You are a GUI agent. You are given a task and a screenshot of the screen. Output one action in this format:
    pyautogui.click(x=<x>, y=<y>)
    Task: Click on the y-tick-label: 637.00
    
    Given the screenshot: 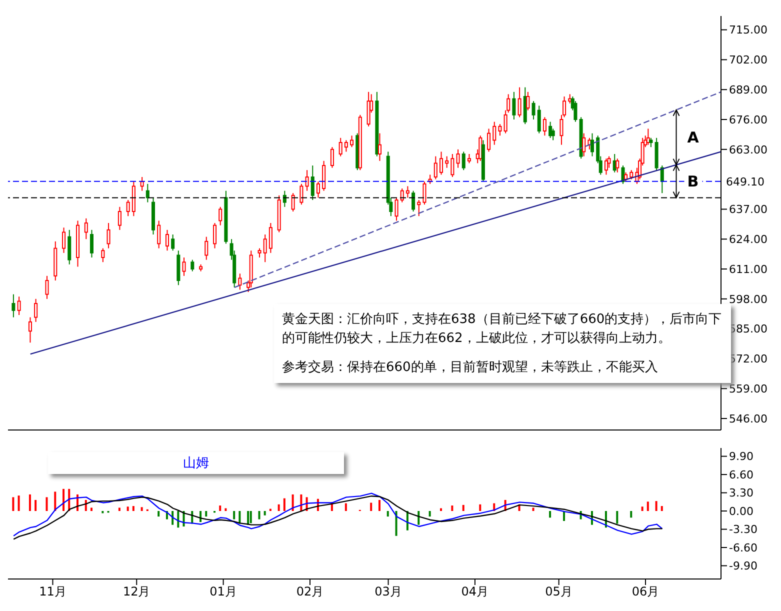 What is the action you would take?
    pyautogui.click(x=748, y=209)
    